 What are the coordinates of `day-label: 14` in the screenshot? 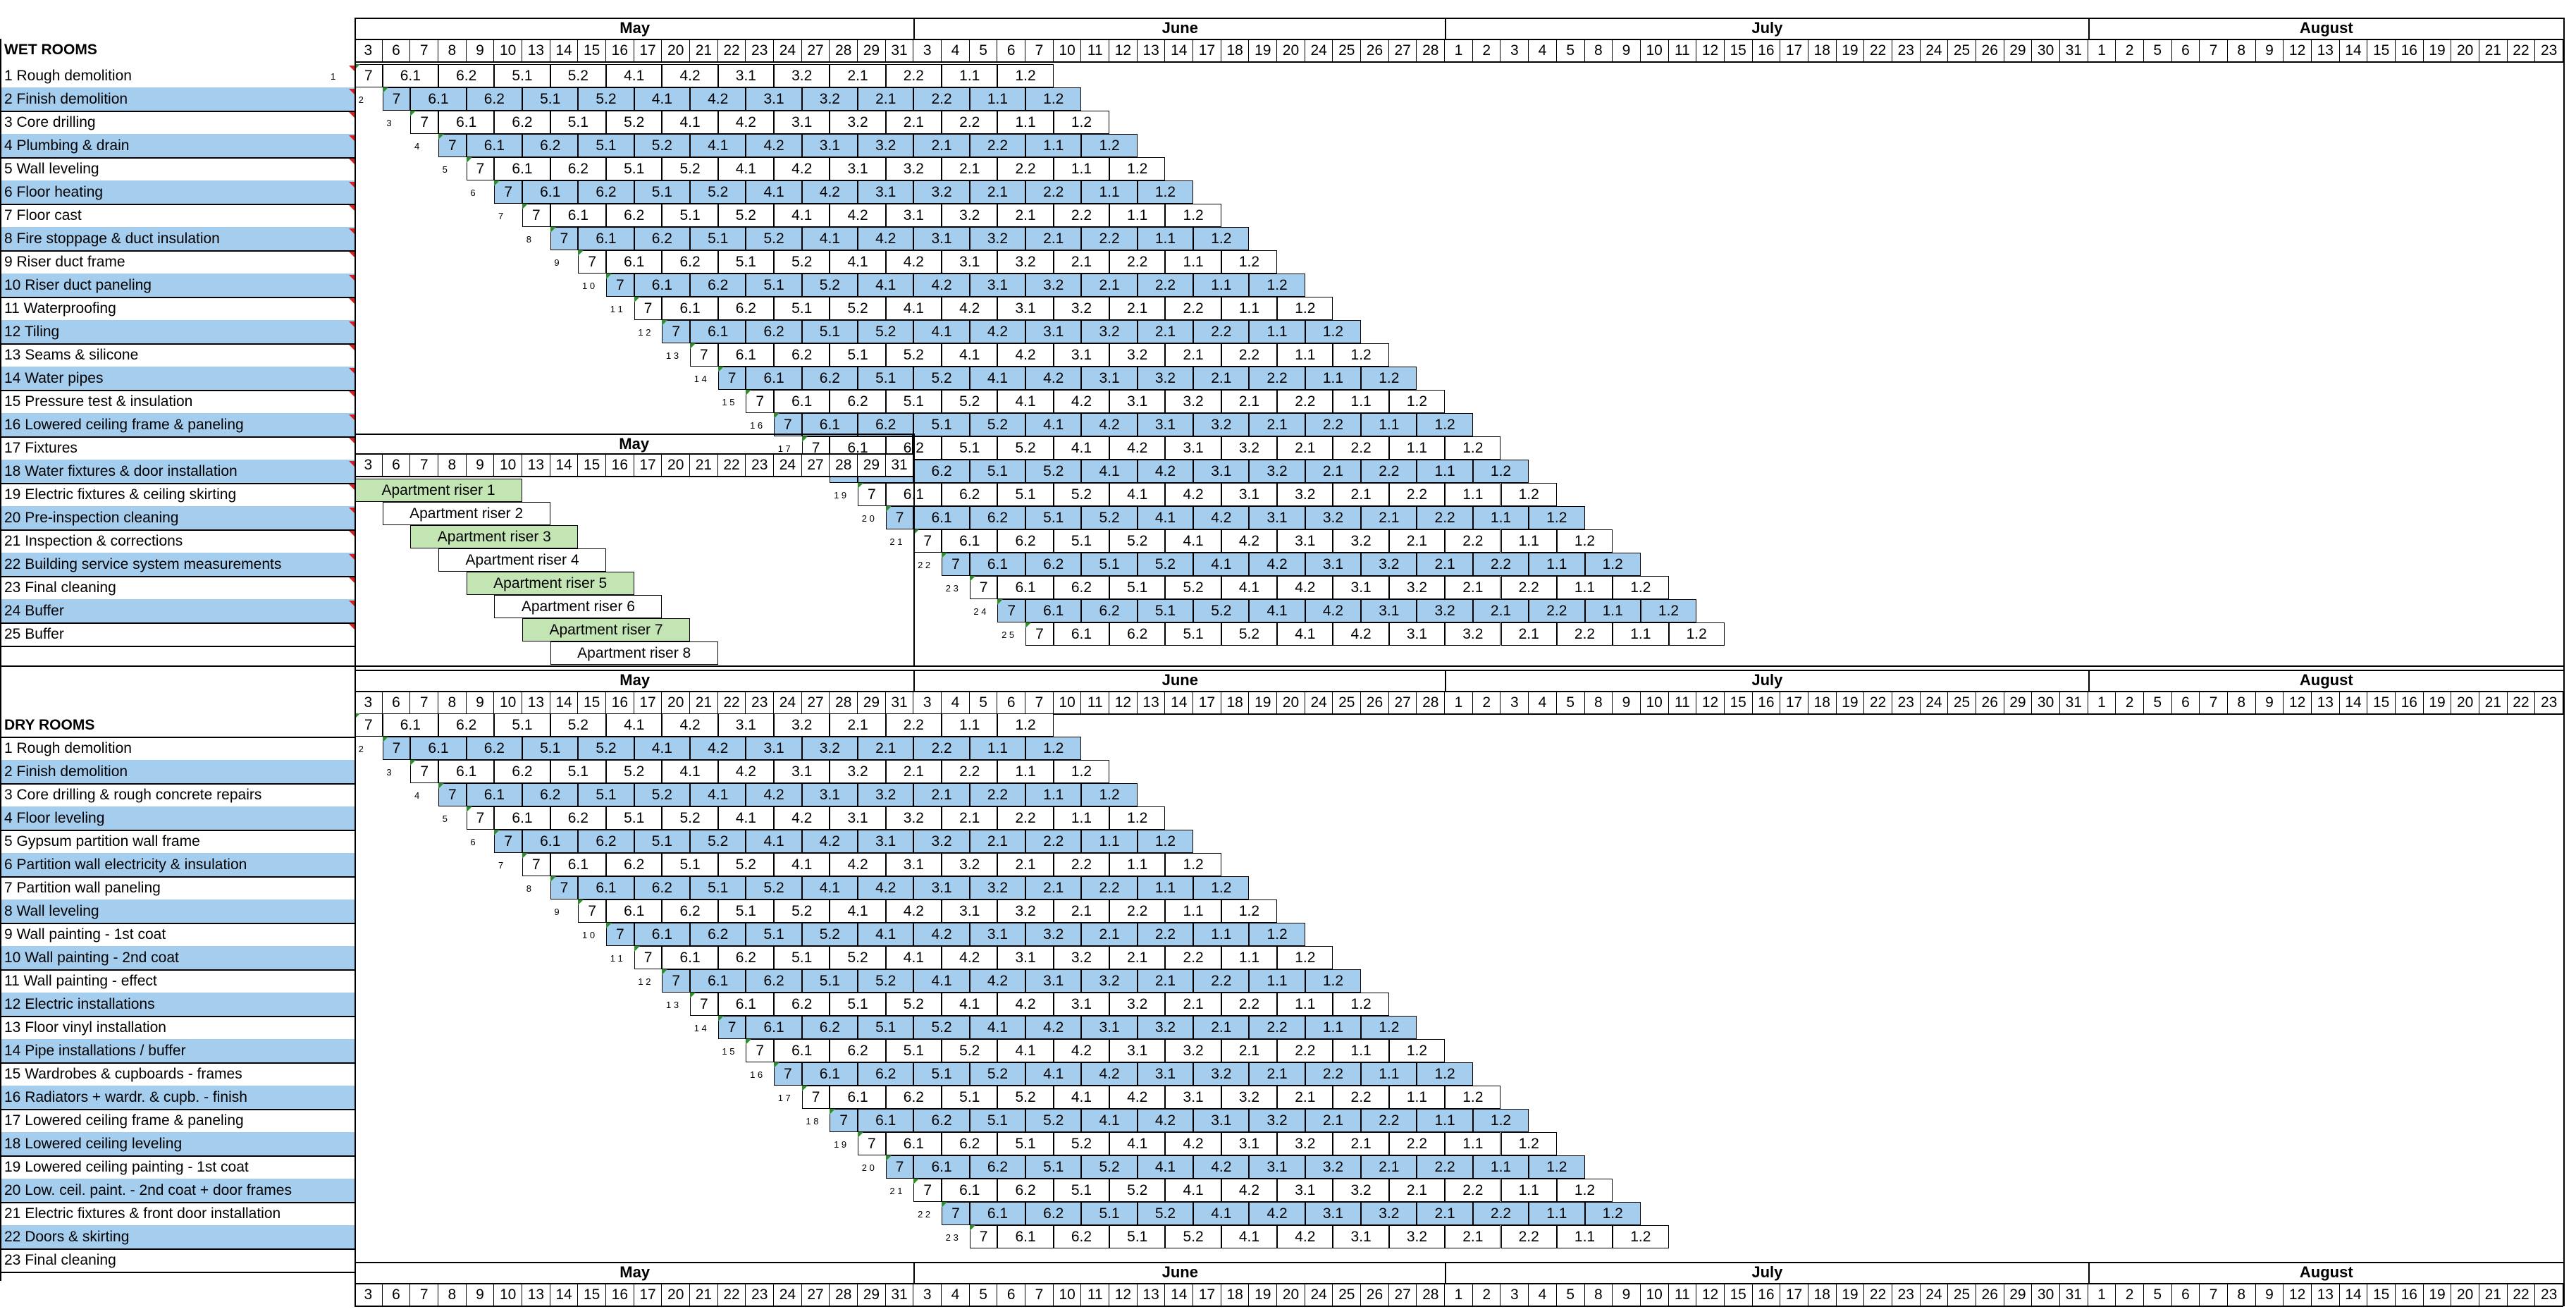 It's located at (2354, 702).